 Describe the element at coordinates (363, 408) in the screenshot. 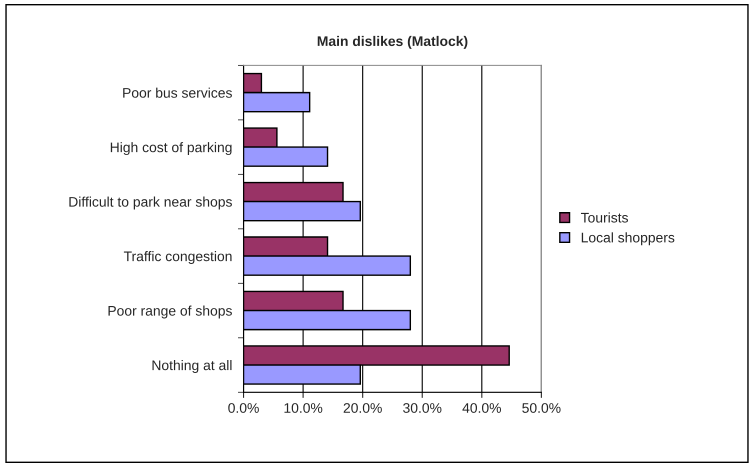

I see `x-tick-label: 20.0%` at that location.